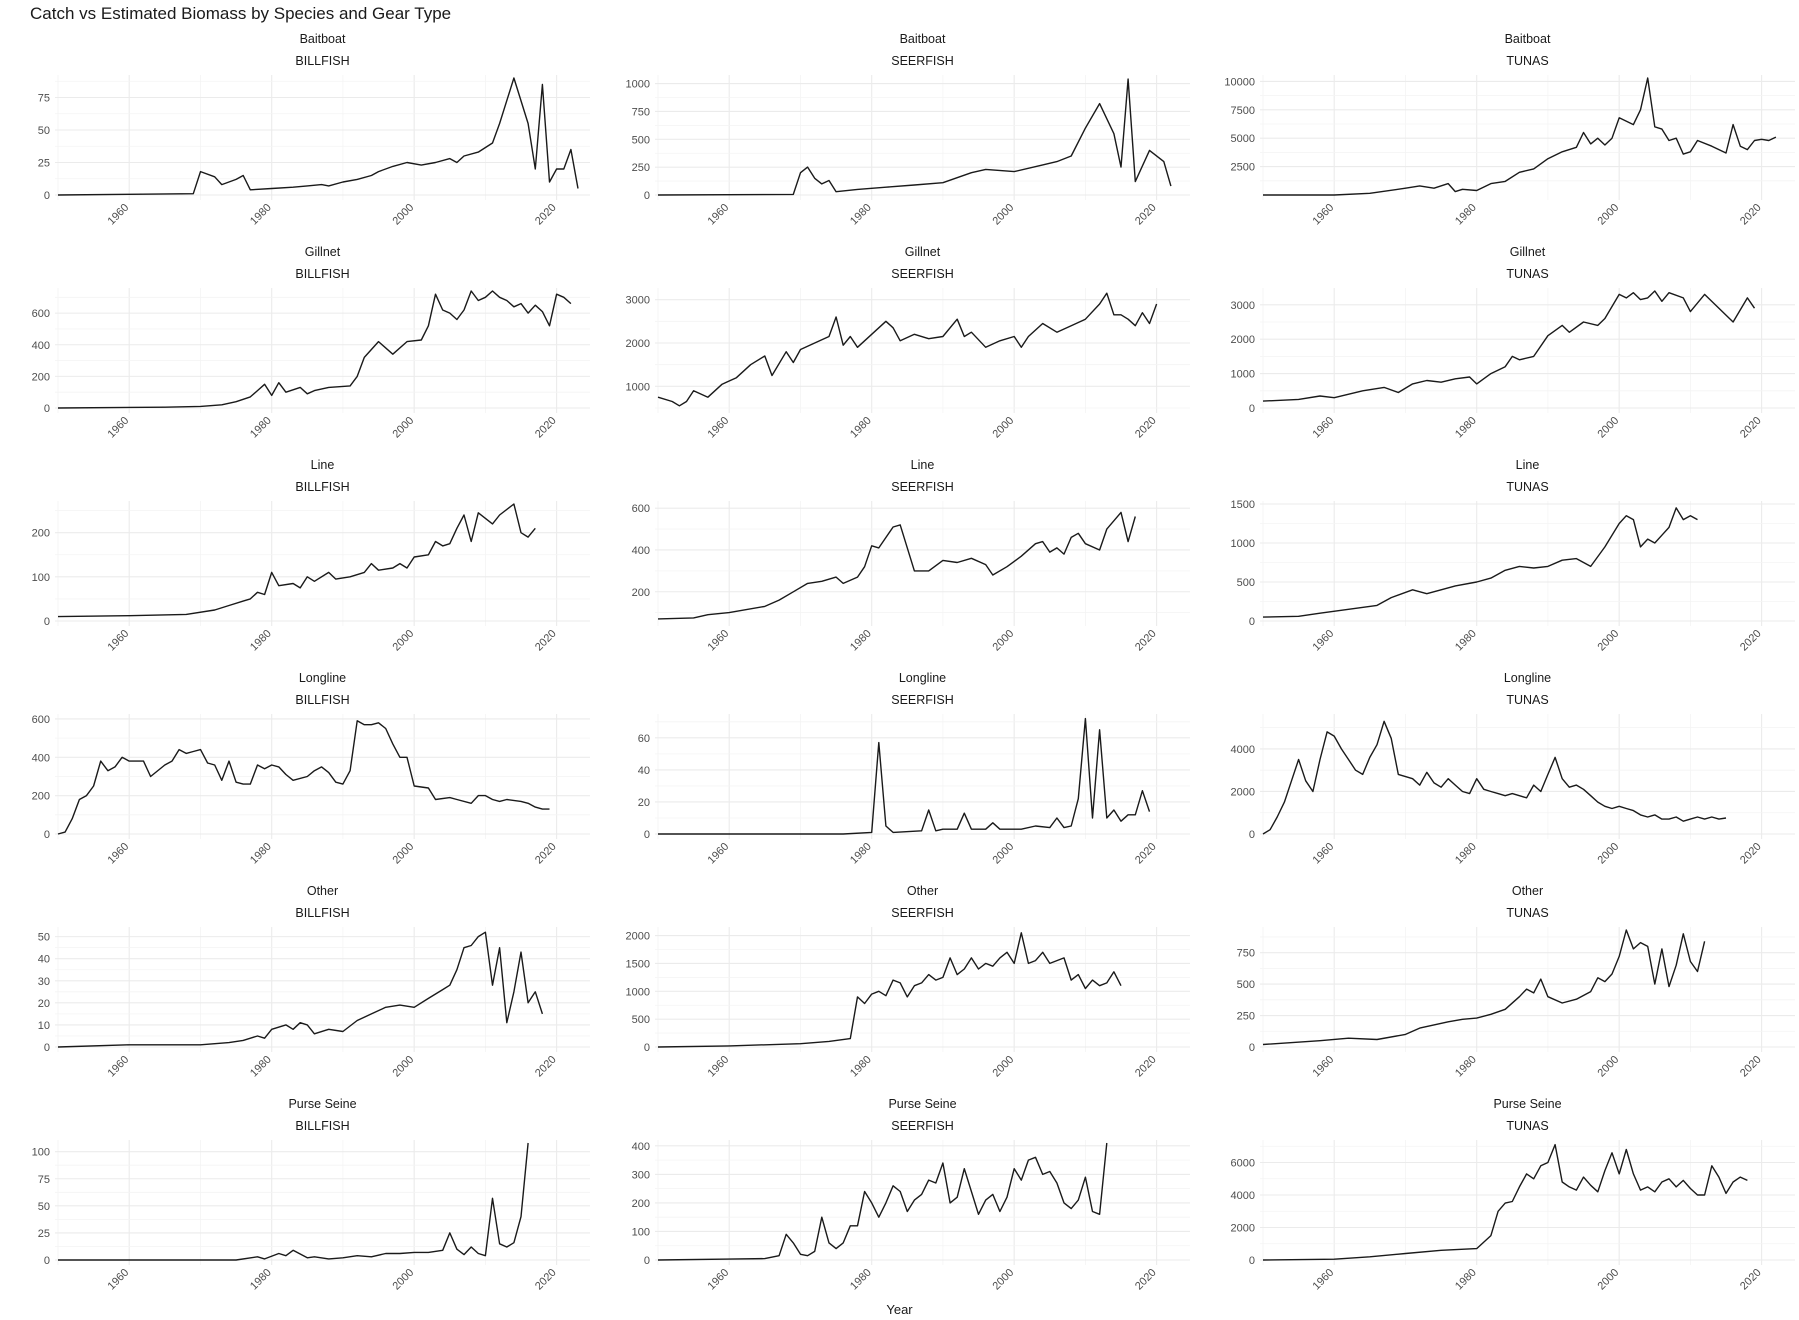  Describe the element at coordinates (1243, 1164) in the screenshot. I see `y-tick-label: 6000` at that location.